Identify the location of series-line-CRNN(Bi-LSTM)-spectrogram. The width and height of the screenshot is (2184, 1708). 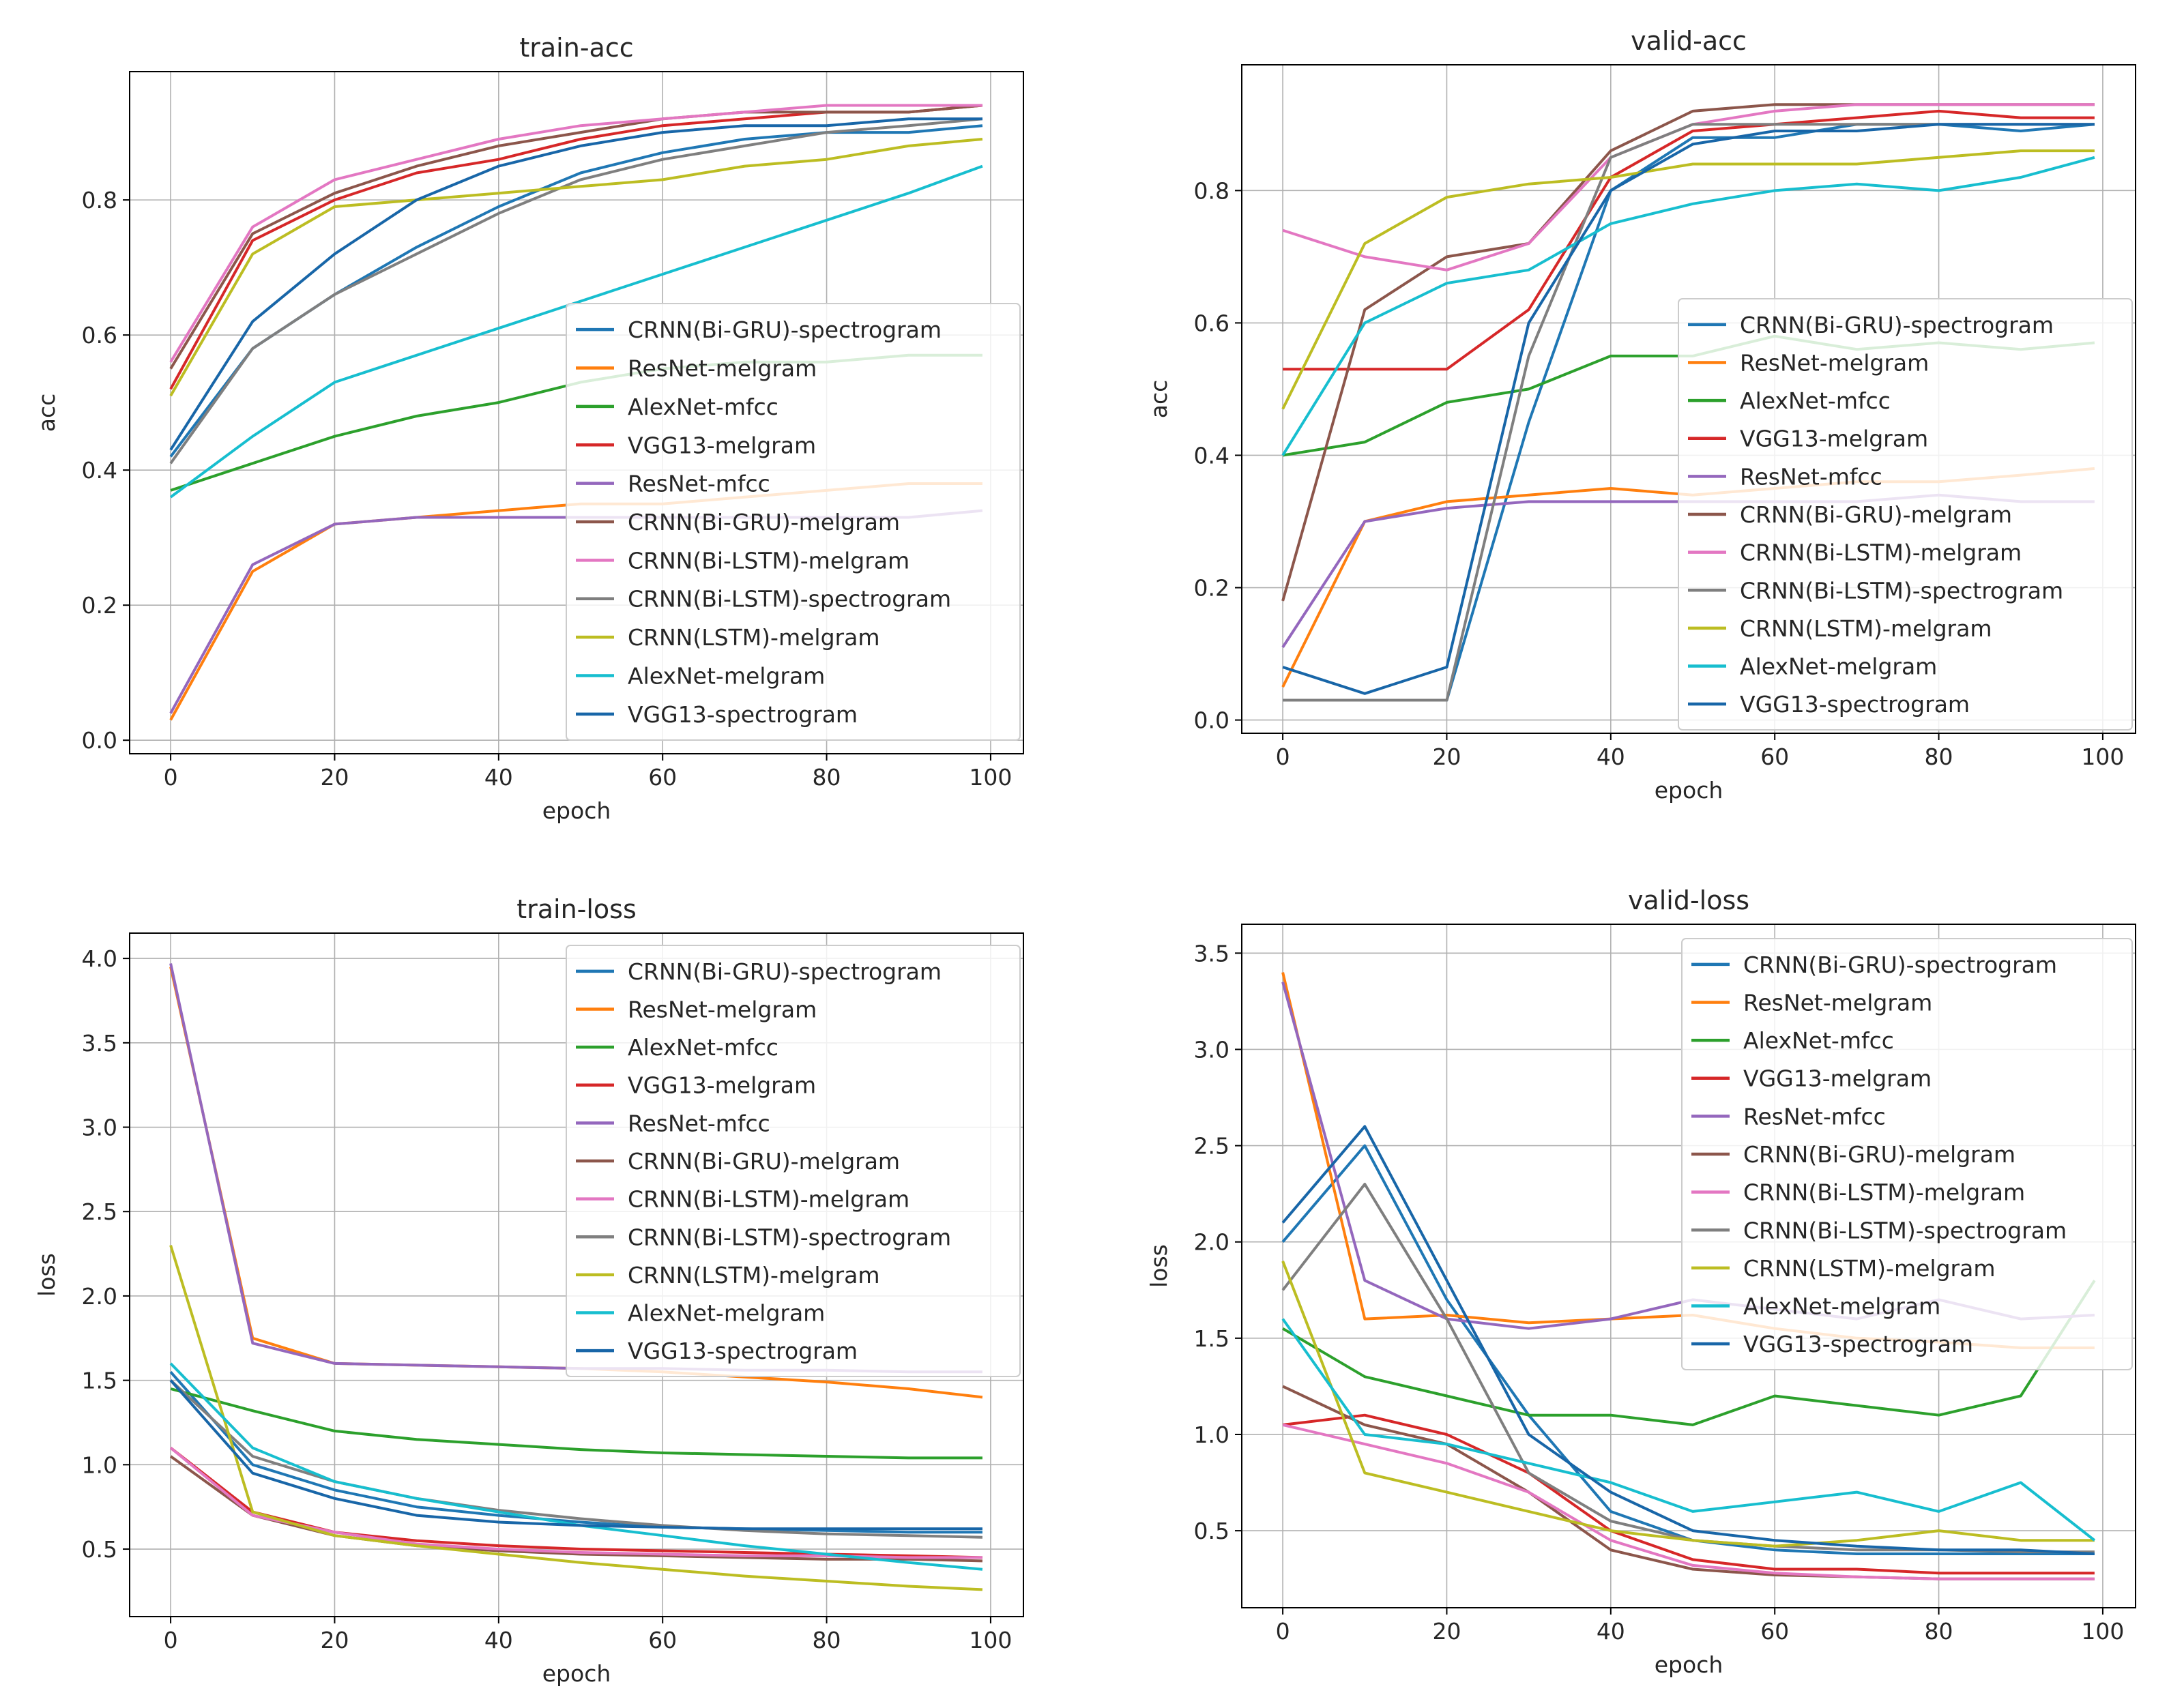
(575, 1459).